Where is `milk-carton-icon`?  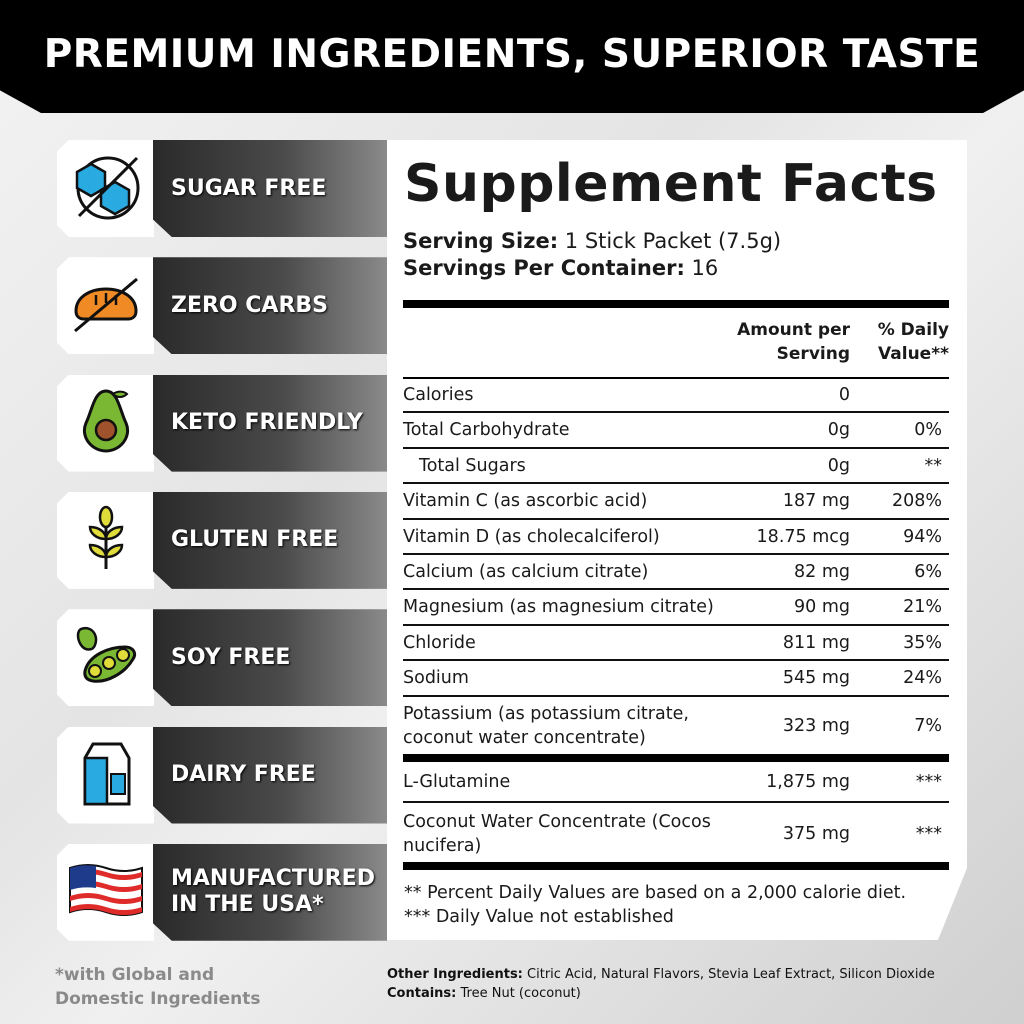
milk-carton-icon is located at coordinates (106, 775).